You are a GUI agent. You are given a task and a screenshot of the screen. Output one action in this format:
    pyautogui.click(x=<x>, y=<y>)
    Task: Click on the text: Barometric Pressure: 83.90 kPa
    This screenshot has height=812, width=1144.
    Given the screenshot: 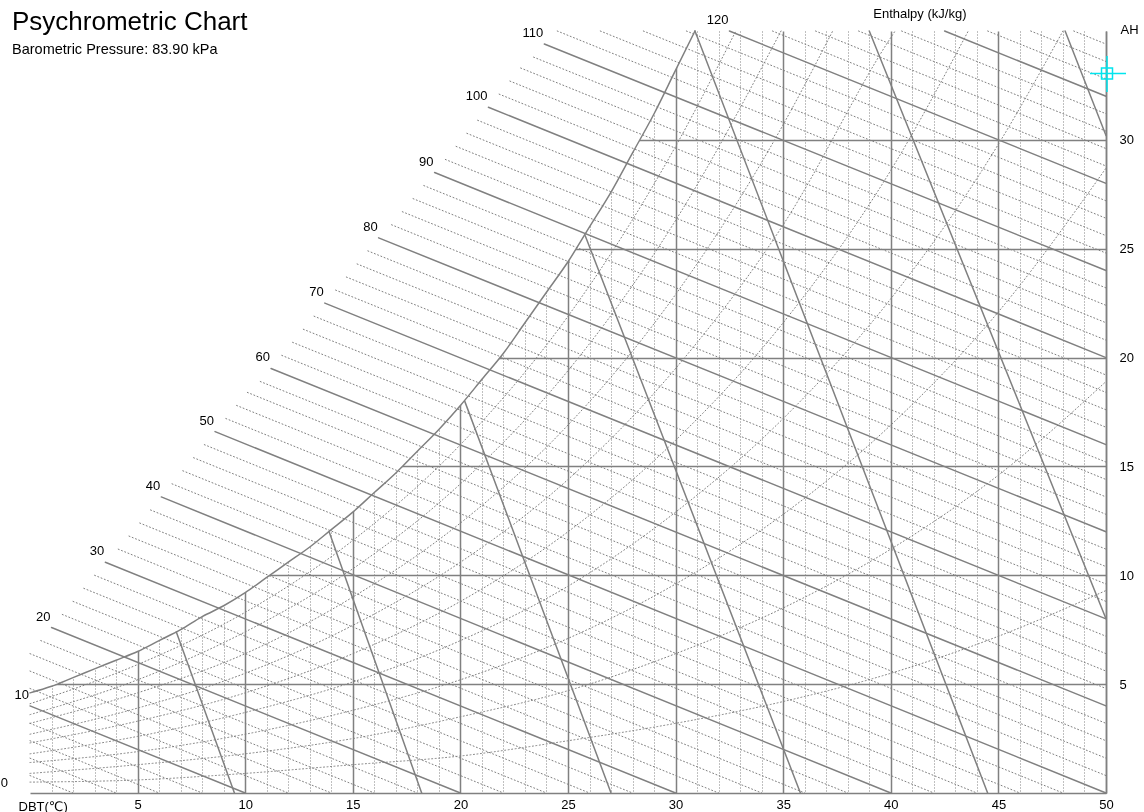 What is the action you would take?
    pyautogui.click(x=115, y=49)
    